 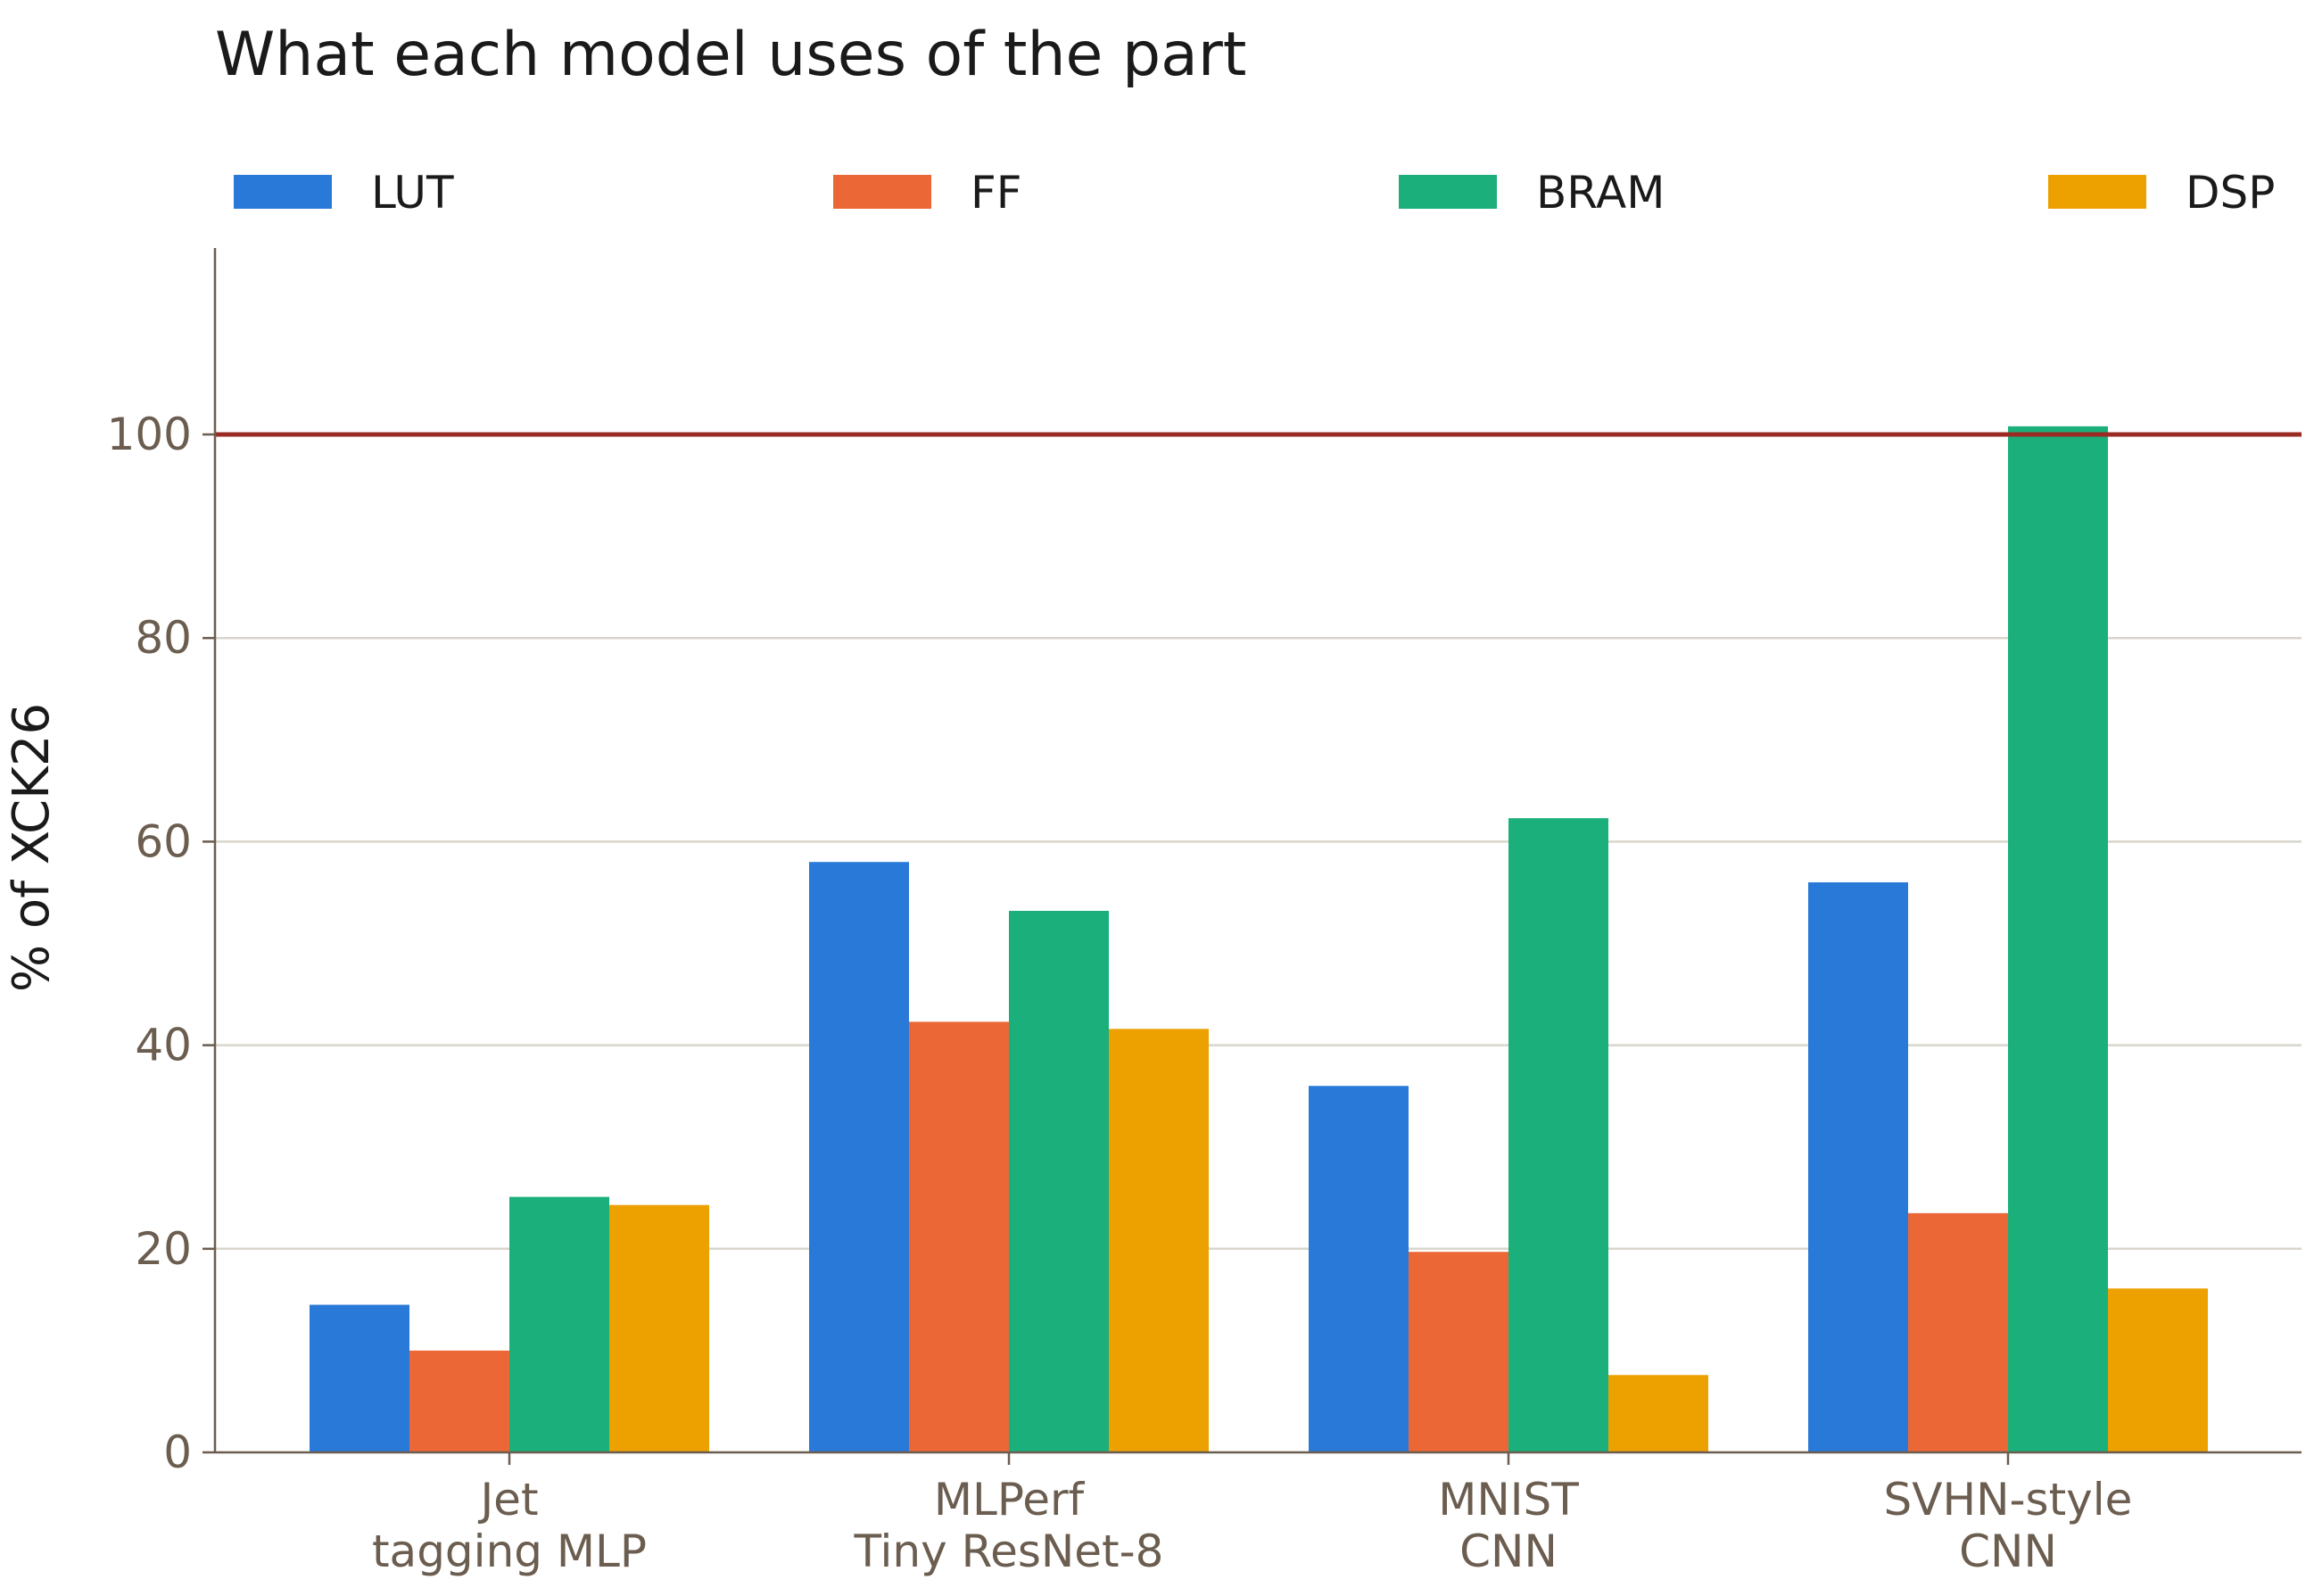 What do you see at coordinates (149, 434) in the screenshot?
I see `y-tick-label: 100` at bounding box center [149, 434].